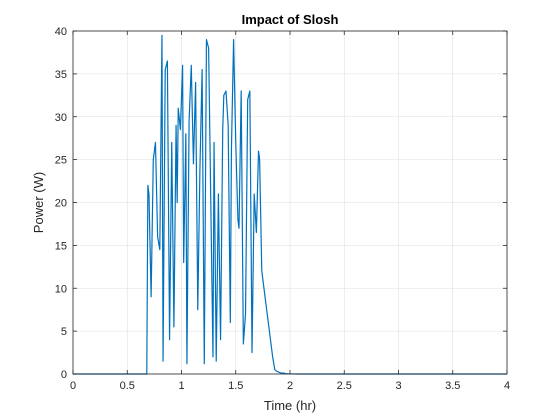  Describe the element at coordinates (64, 375) in the screenshot. I see `y-tick-label: 0` at that location.